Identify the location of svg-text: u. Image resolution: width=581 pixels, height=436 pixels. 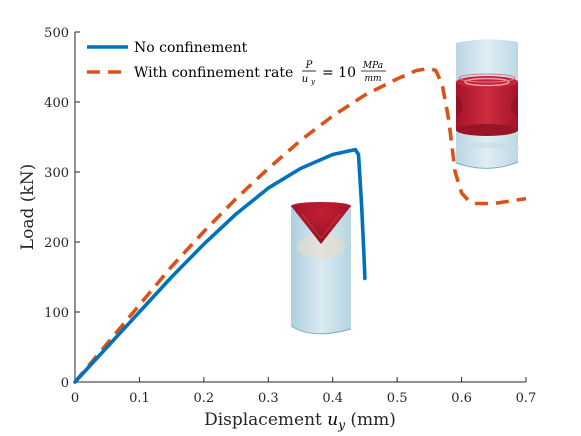
(305, 79).